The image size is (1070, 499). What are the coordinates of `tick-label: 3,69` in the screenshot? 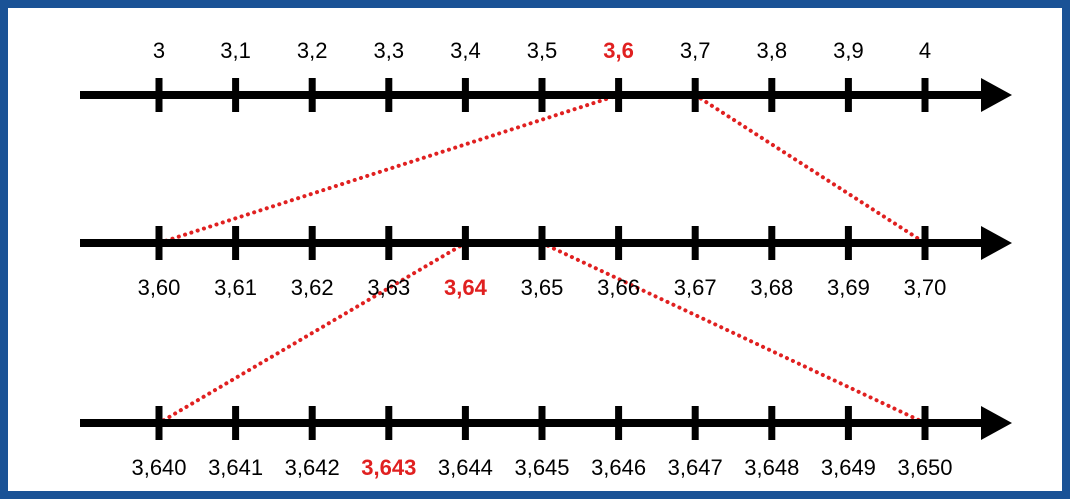 It's located at (848, 287).